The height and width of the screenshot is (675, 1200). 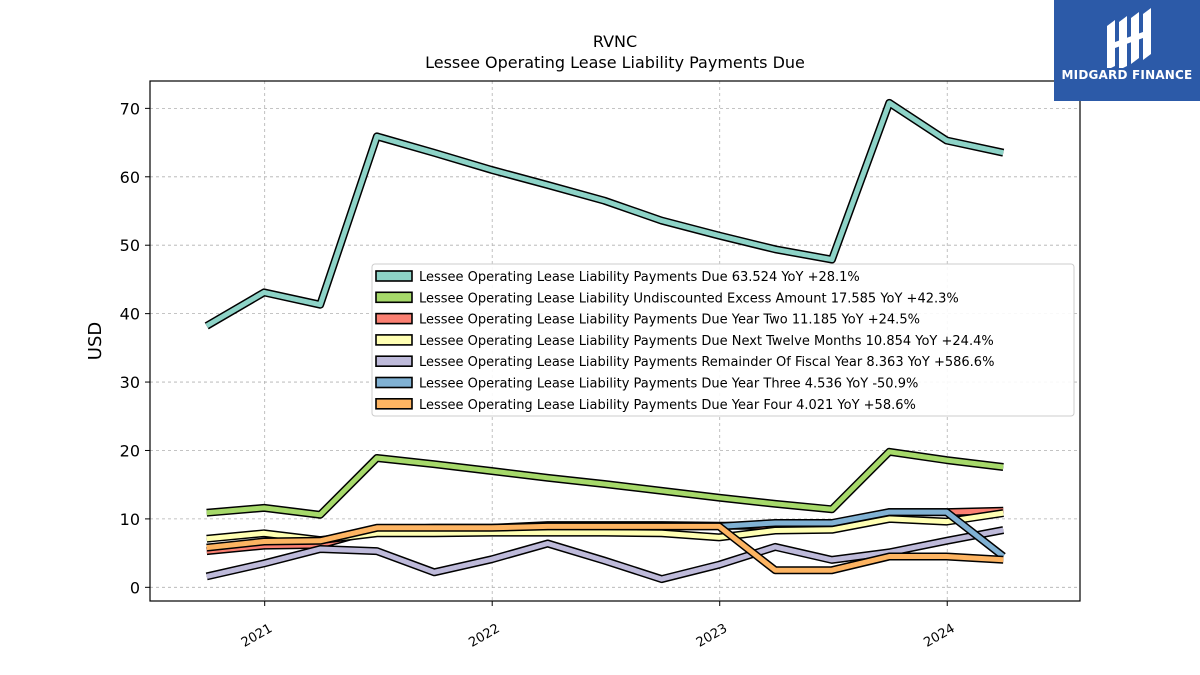 What do you see at coordinates (130, 245) in the screenshot?
I see `y-tick-label: 50` at bounding box center [130, 245].